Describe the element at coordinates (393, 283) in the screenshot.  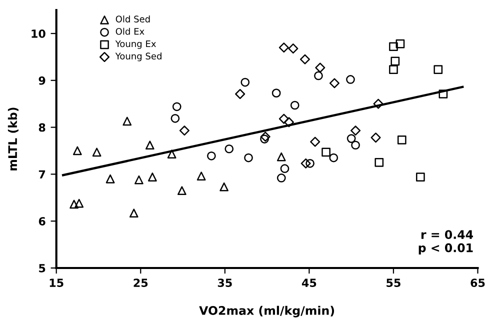
I see `x-tick-label: 55` at that location.